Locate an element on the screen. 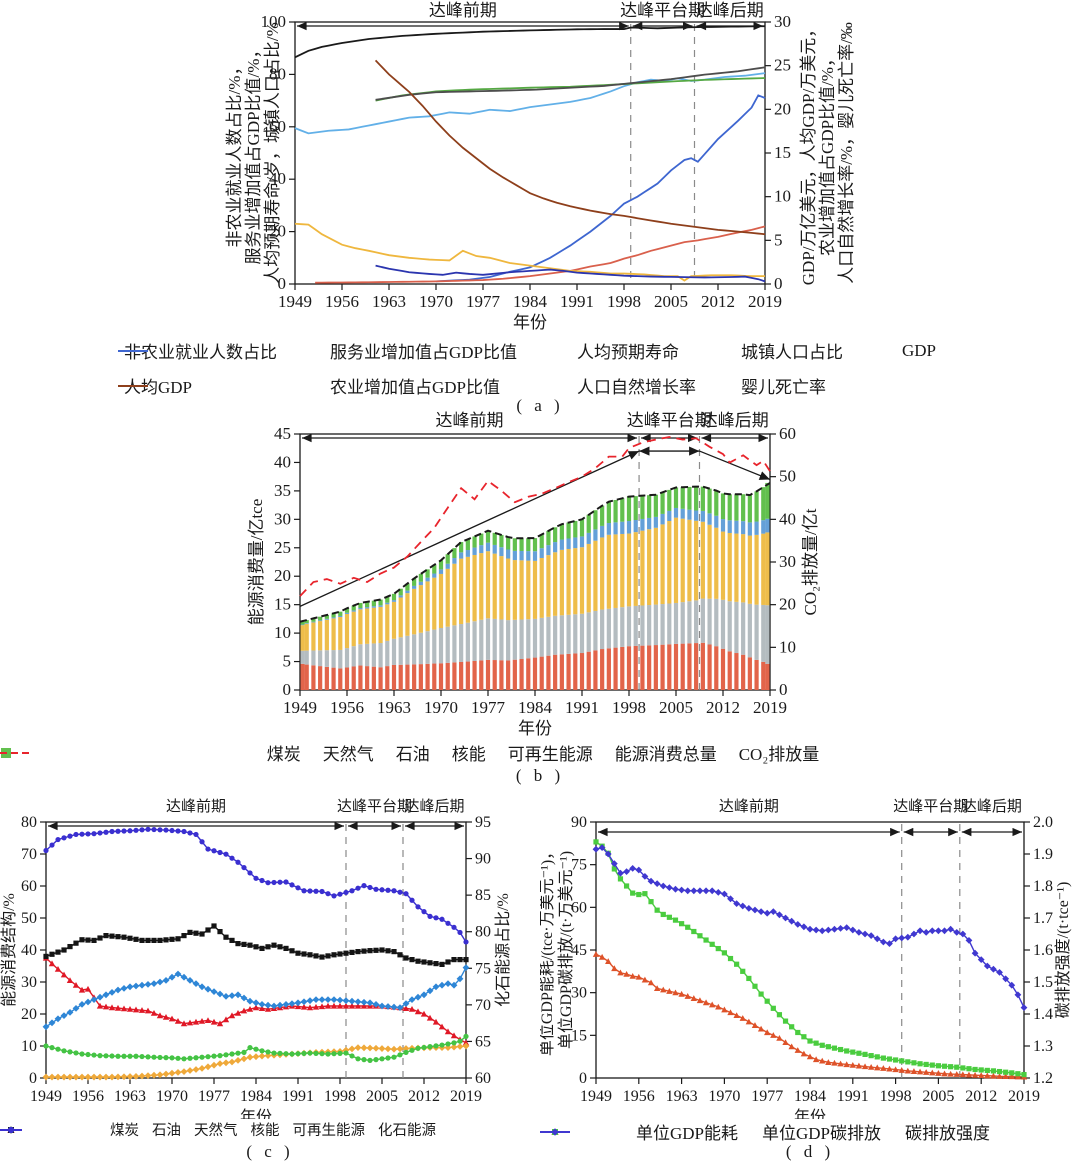  y-right-axis-title: 碳排放强度/(t·tce⁻¹) is located at coordinates (1063, 950).